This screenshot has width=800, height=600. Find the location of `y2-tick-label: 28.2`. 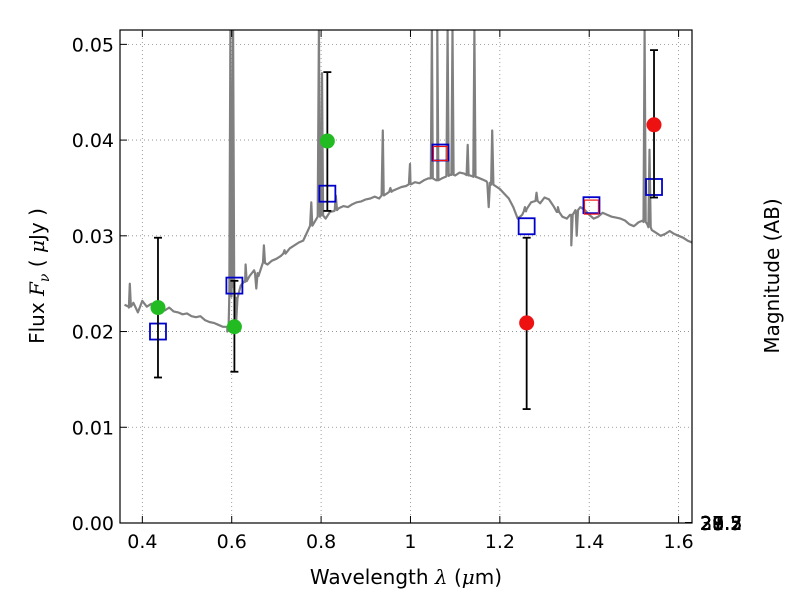

y2-tick-label: 28.2 is located at coordinates (721, 524).